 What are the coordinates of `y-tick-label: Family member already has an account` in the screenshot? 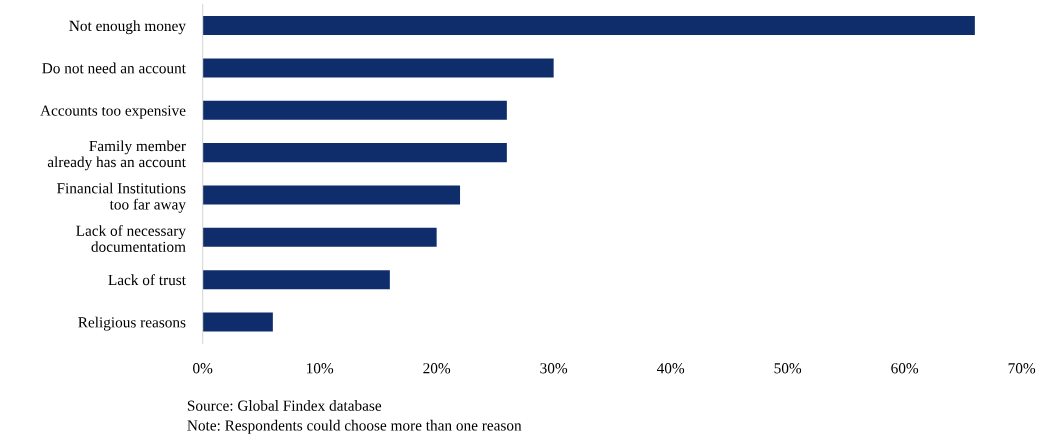 It's located at (116, 155).